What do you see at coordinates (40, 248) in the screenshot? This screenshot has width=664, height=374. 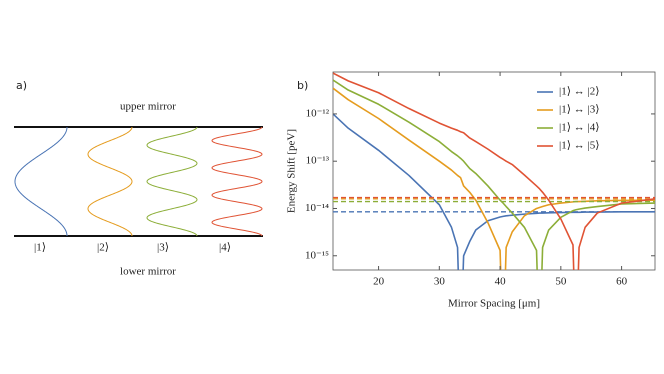 I see `state-label: |1⟩` at bounding box center [40, 248].